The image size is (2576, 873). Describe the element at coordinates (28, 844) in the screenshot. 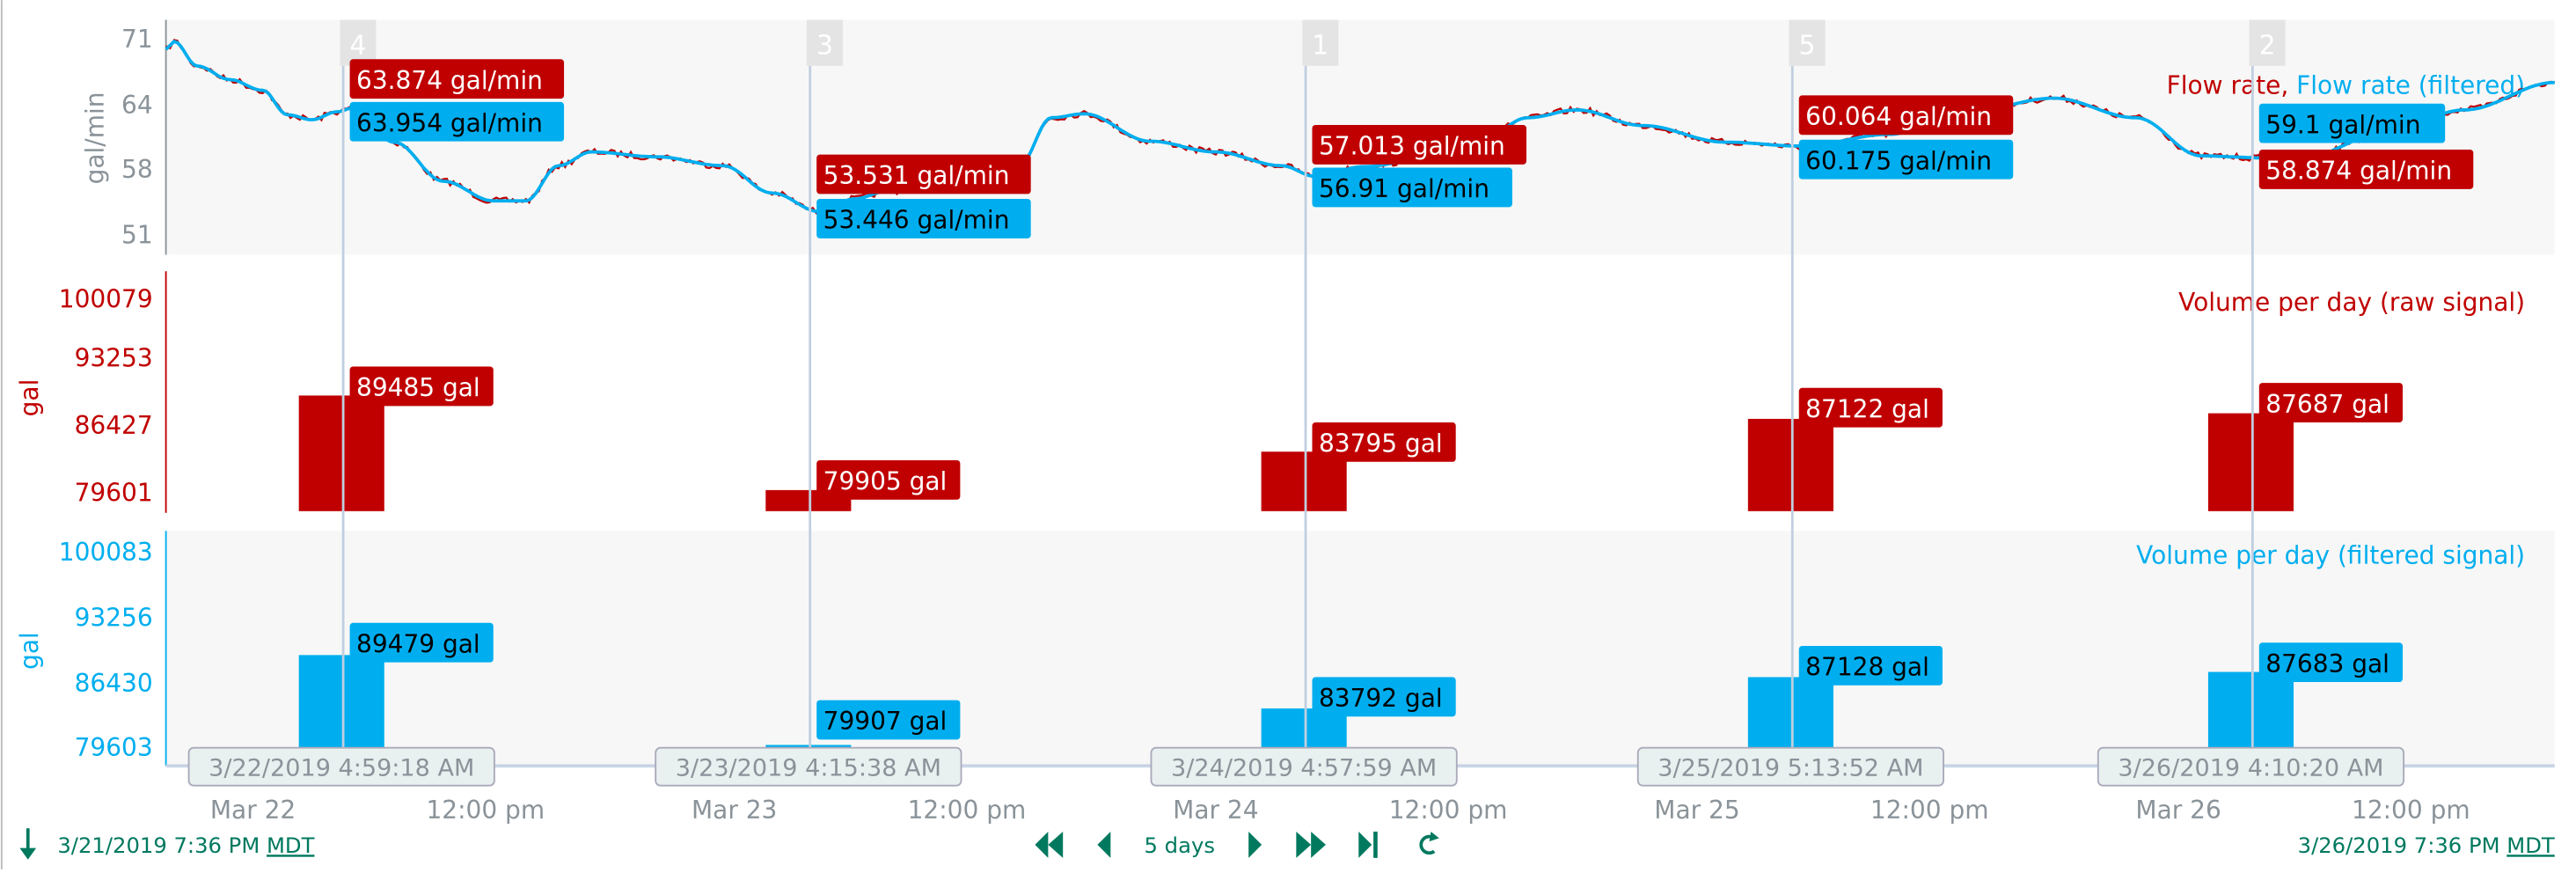

I see `download-arrow-icon` at that location.